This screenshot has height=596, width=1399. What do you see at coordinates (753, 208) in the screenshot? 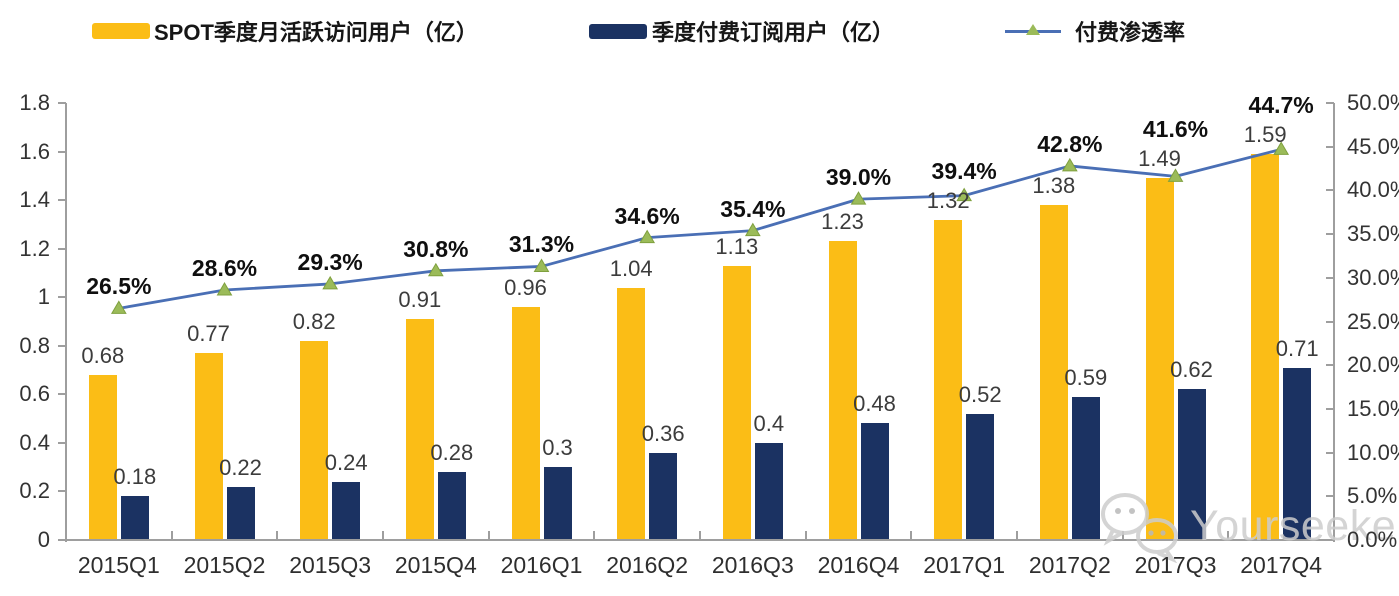
I see `penetration-label: 35.4%` at bounding box center [753, 208].